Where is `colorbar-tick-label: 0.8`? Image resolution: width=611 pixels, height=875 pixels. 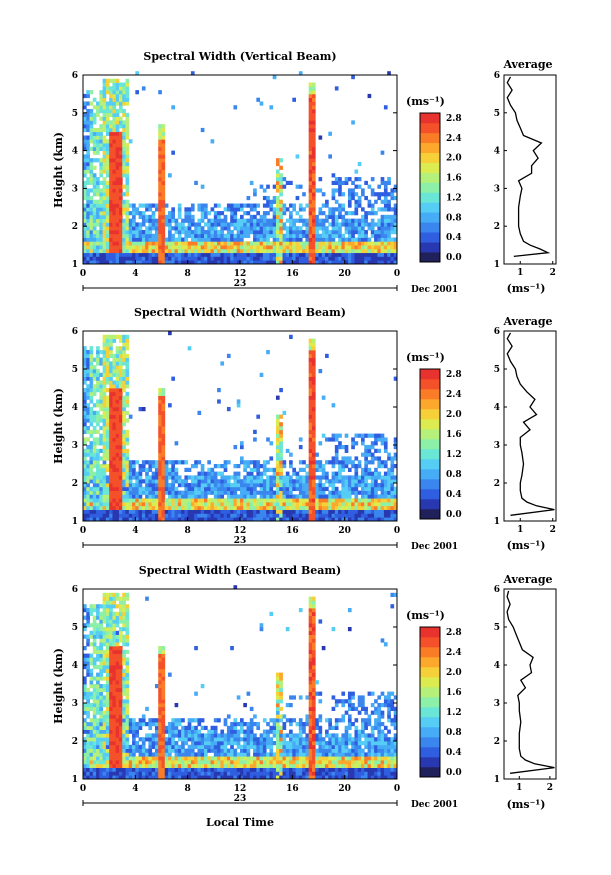 colorbar-tick-label: 0.8 is located at coordinates (454, 475).